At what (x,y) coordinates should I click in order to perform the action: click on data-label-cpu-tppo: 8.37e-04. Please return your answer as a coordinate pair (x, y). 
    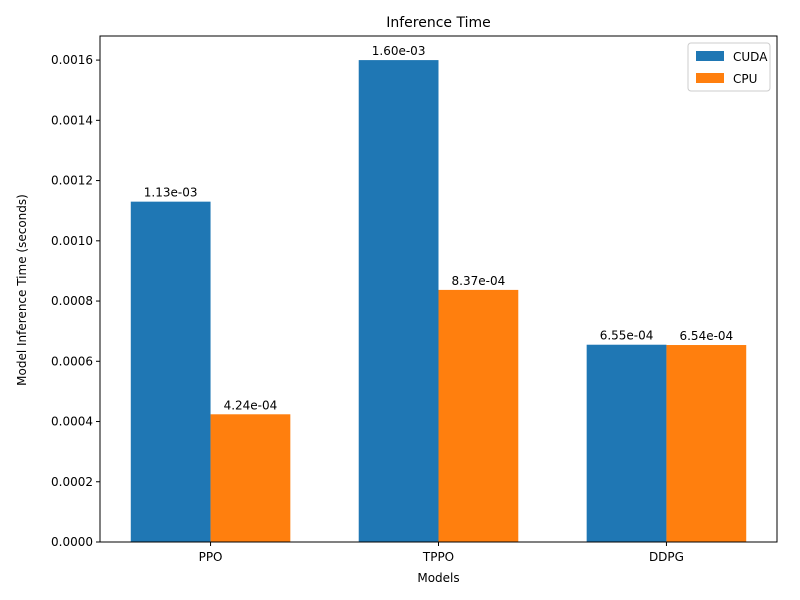
    Looking at the image, I should click on (479, 281).